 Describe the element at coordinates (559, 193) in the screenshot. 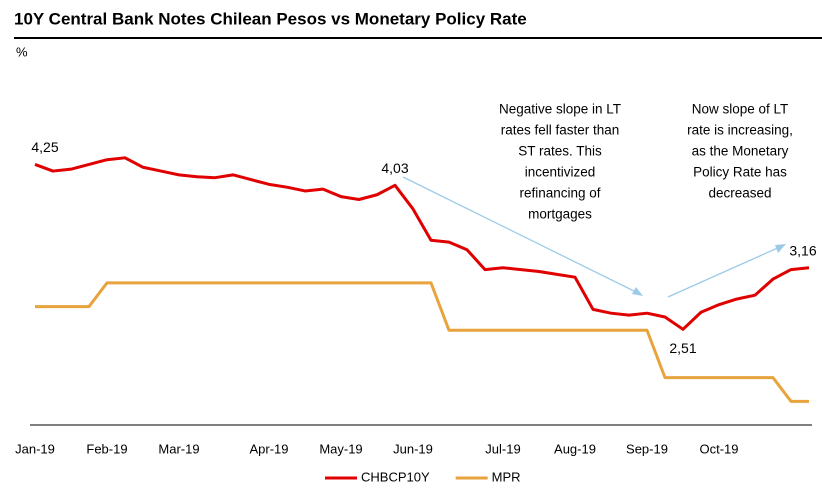

I see `annotation-text: refinancing of` at that location.